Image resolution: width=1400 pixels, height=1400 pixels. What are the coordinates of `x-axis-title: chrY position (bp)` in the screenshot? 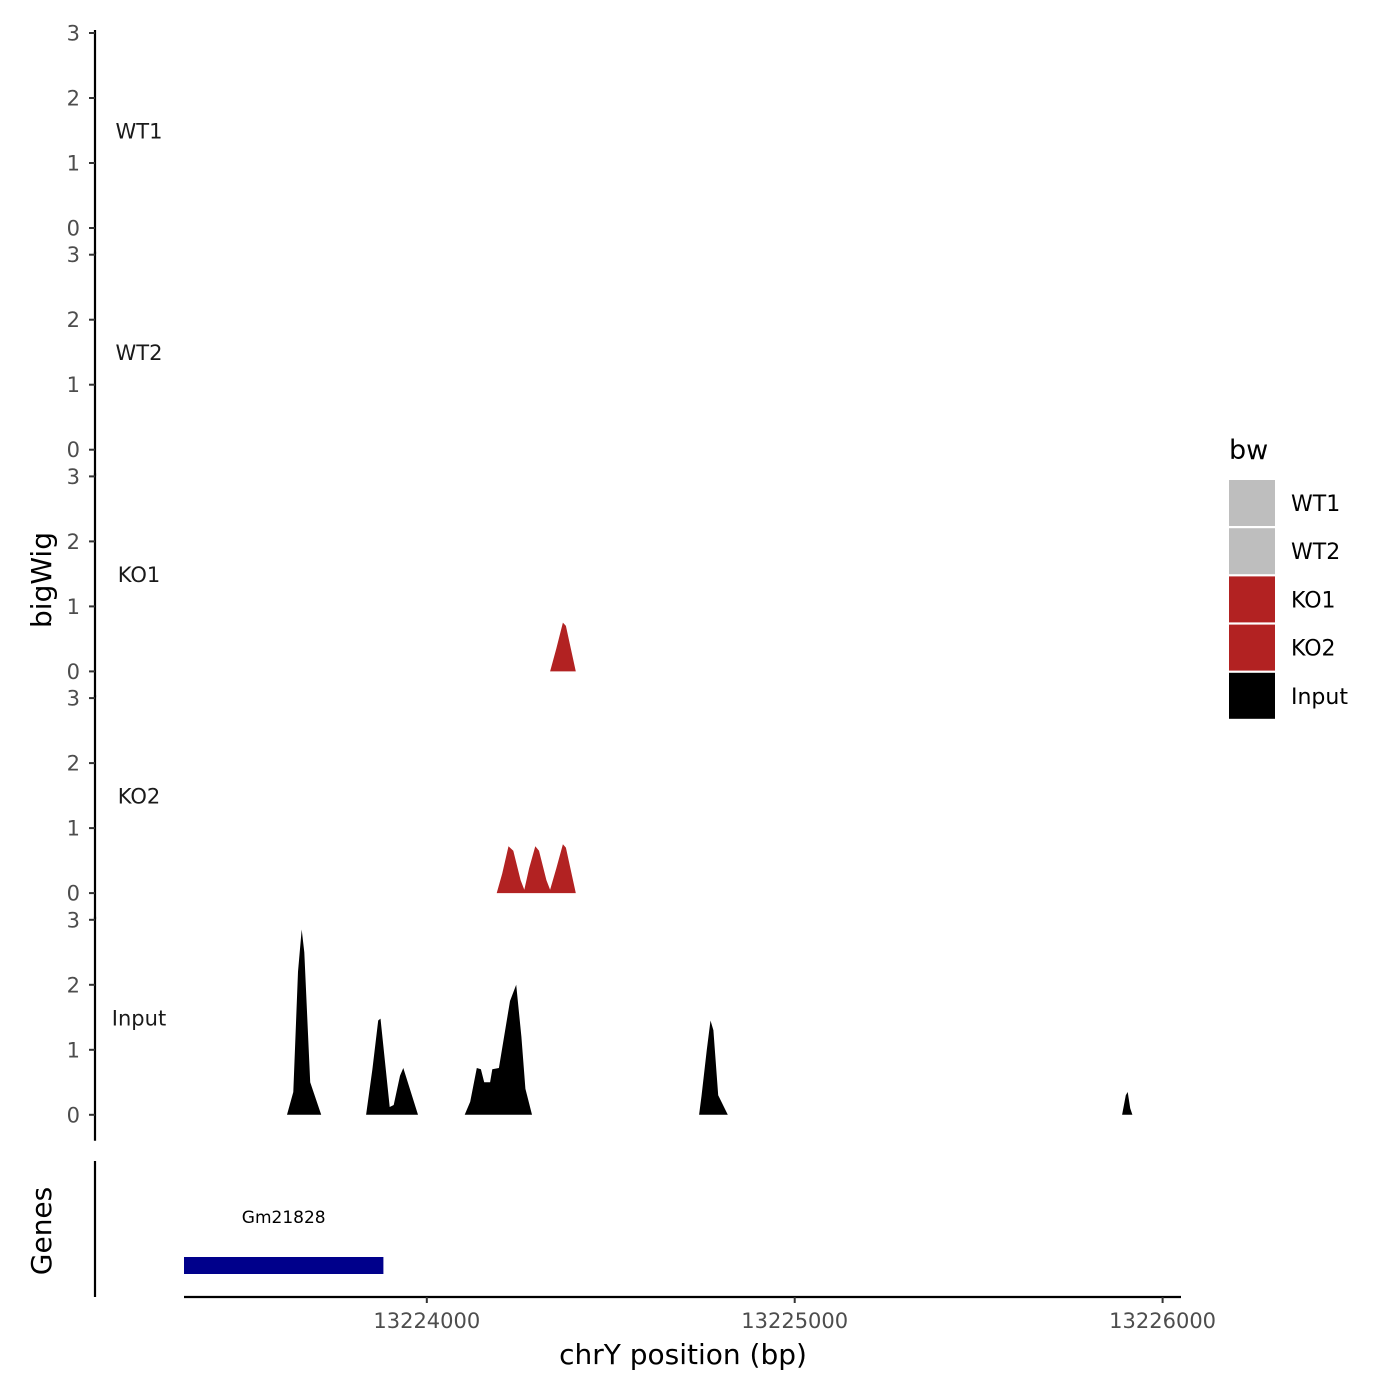 It's located at (683, 1354).